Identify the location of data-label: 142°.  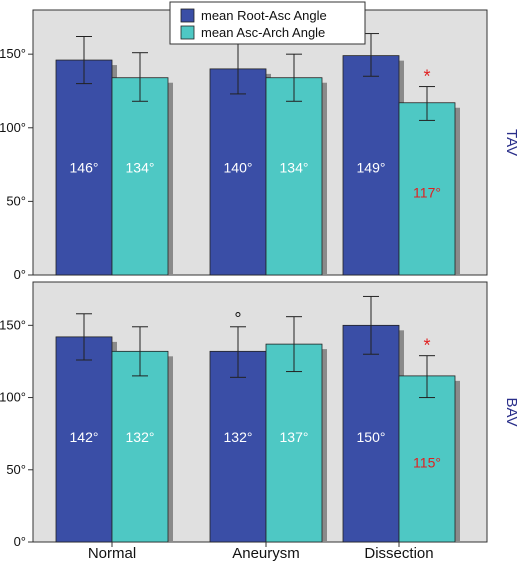
(84, 437).